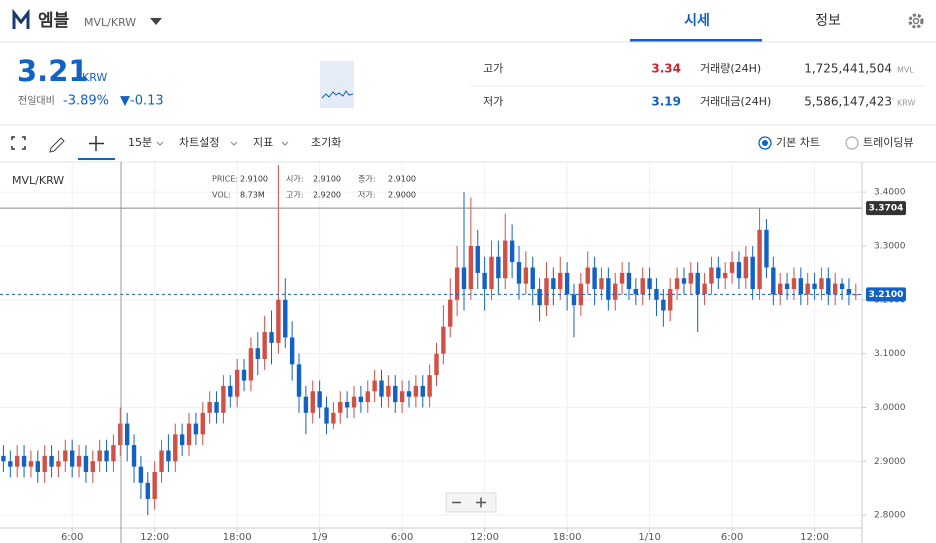 The height and width of the screenshot is (543, 936). I want to click on stat-value: 3.19, so click(666, 102).